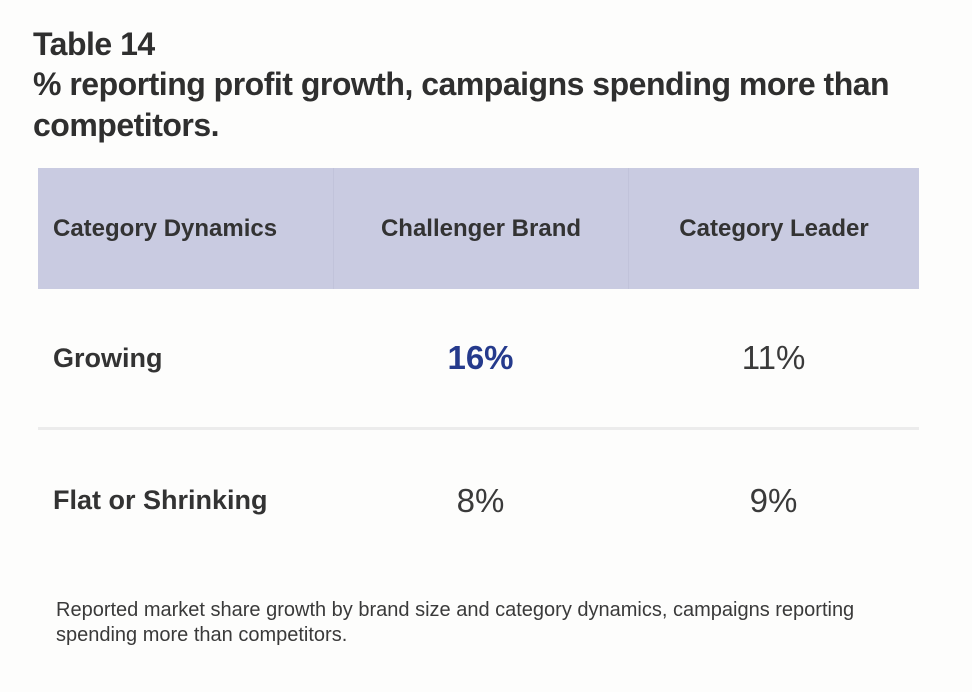 Image resolution: width=972 pixels, height=692 pixels. What do you see at coordinates (94, 44) in the screenshot?
I see `table-number: Table 14` at bounding box center [94, 44].